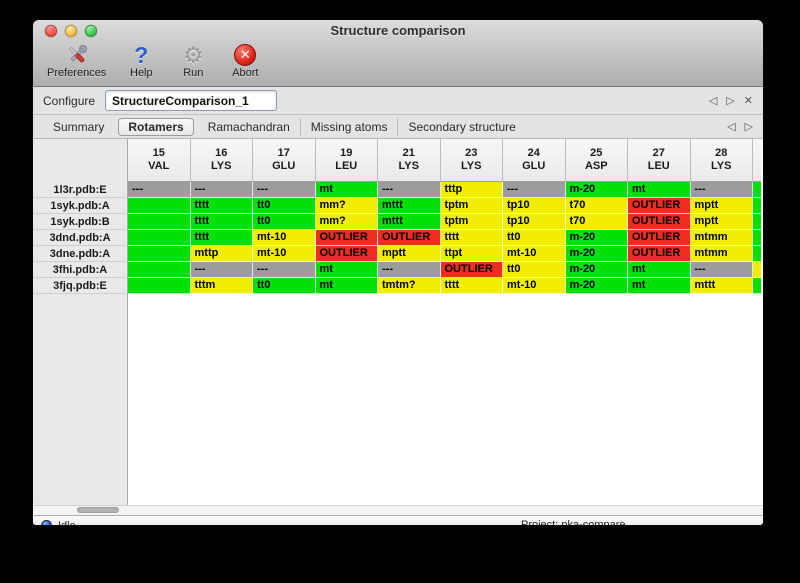  What do you see at coordinates (80, 222) in the screenshot?
I see `row-label: 1syk.pdb:B` at bounding box center [80, 222].